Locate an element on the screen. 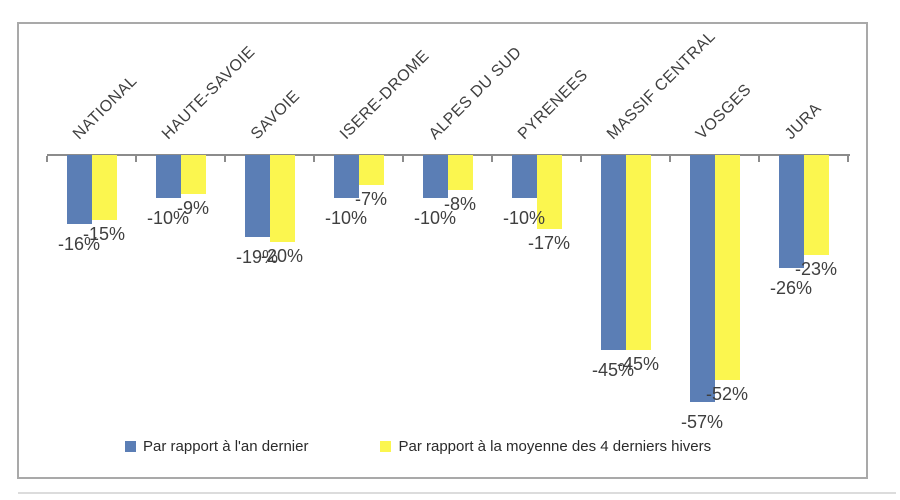 The height and width of the screenshot is (500, 900). legend-swatch-yellow is located at coordinates (386, 446).